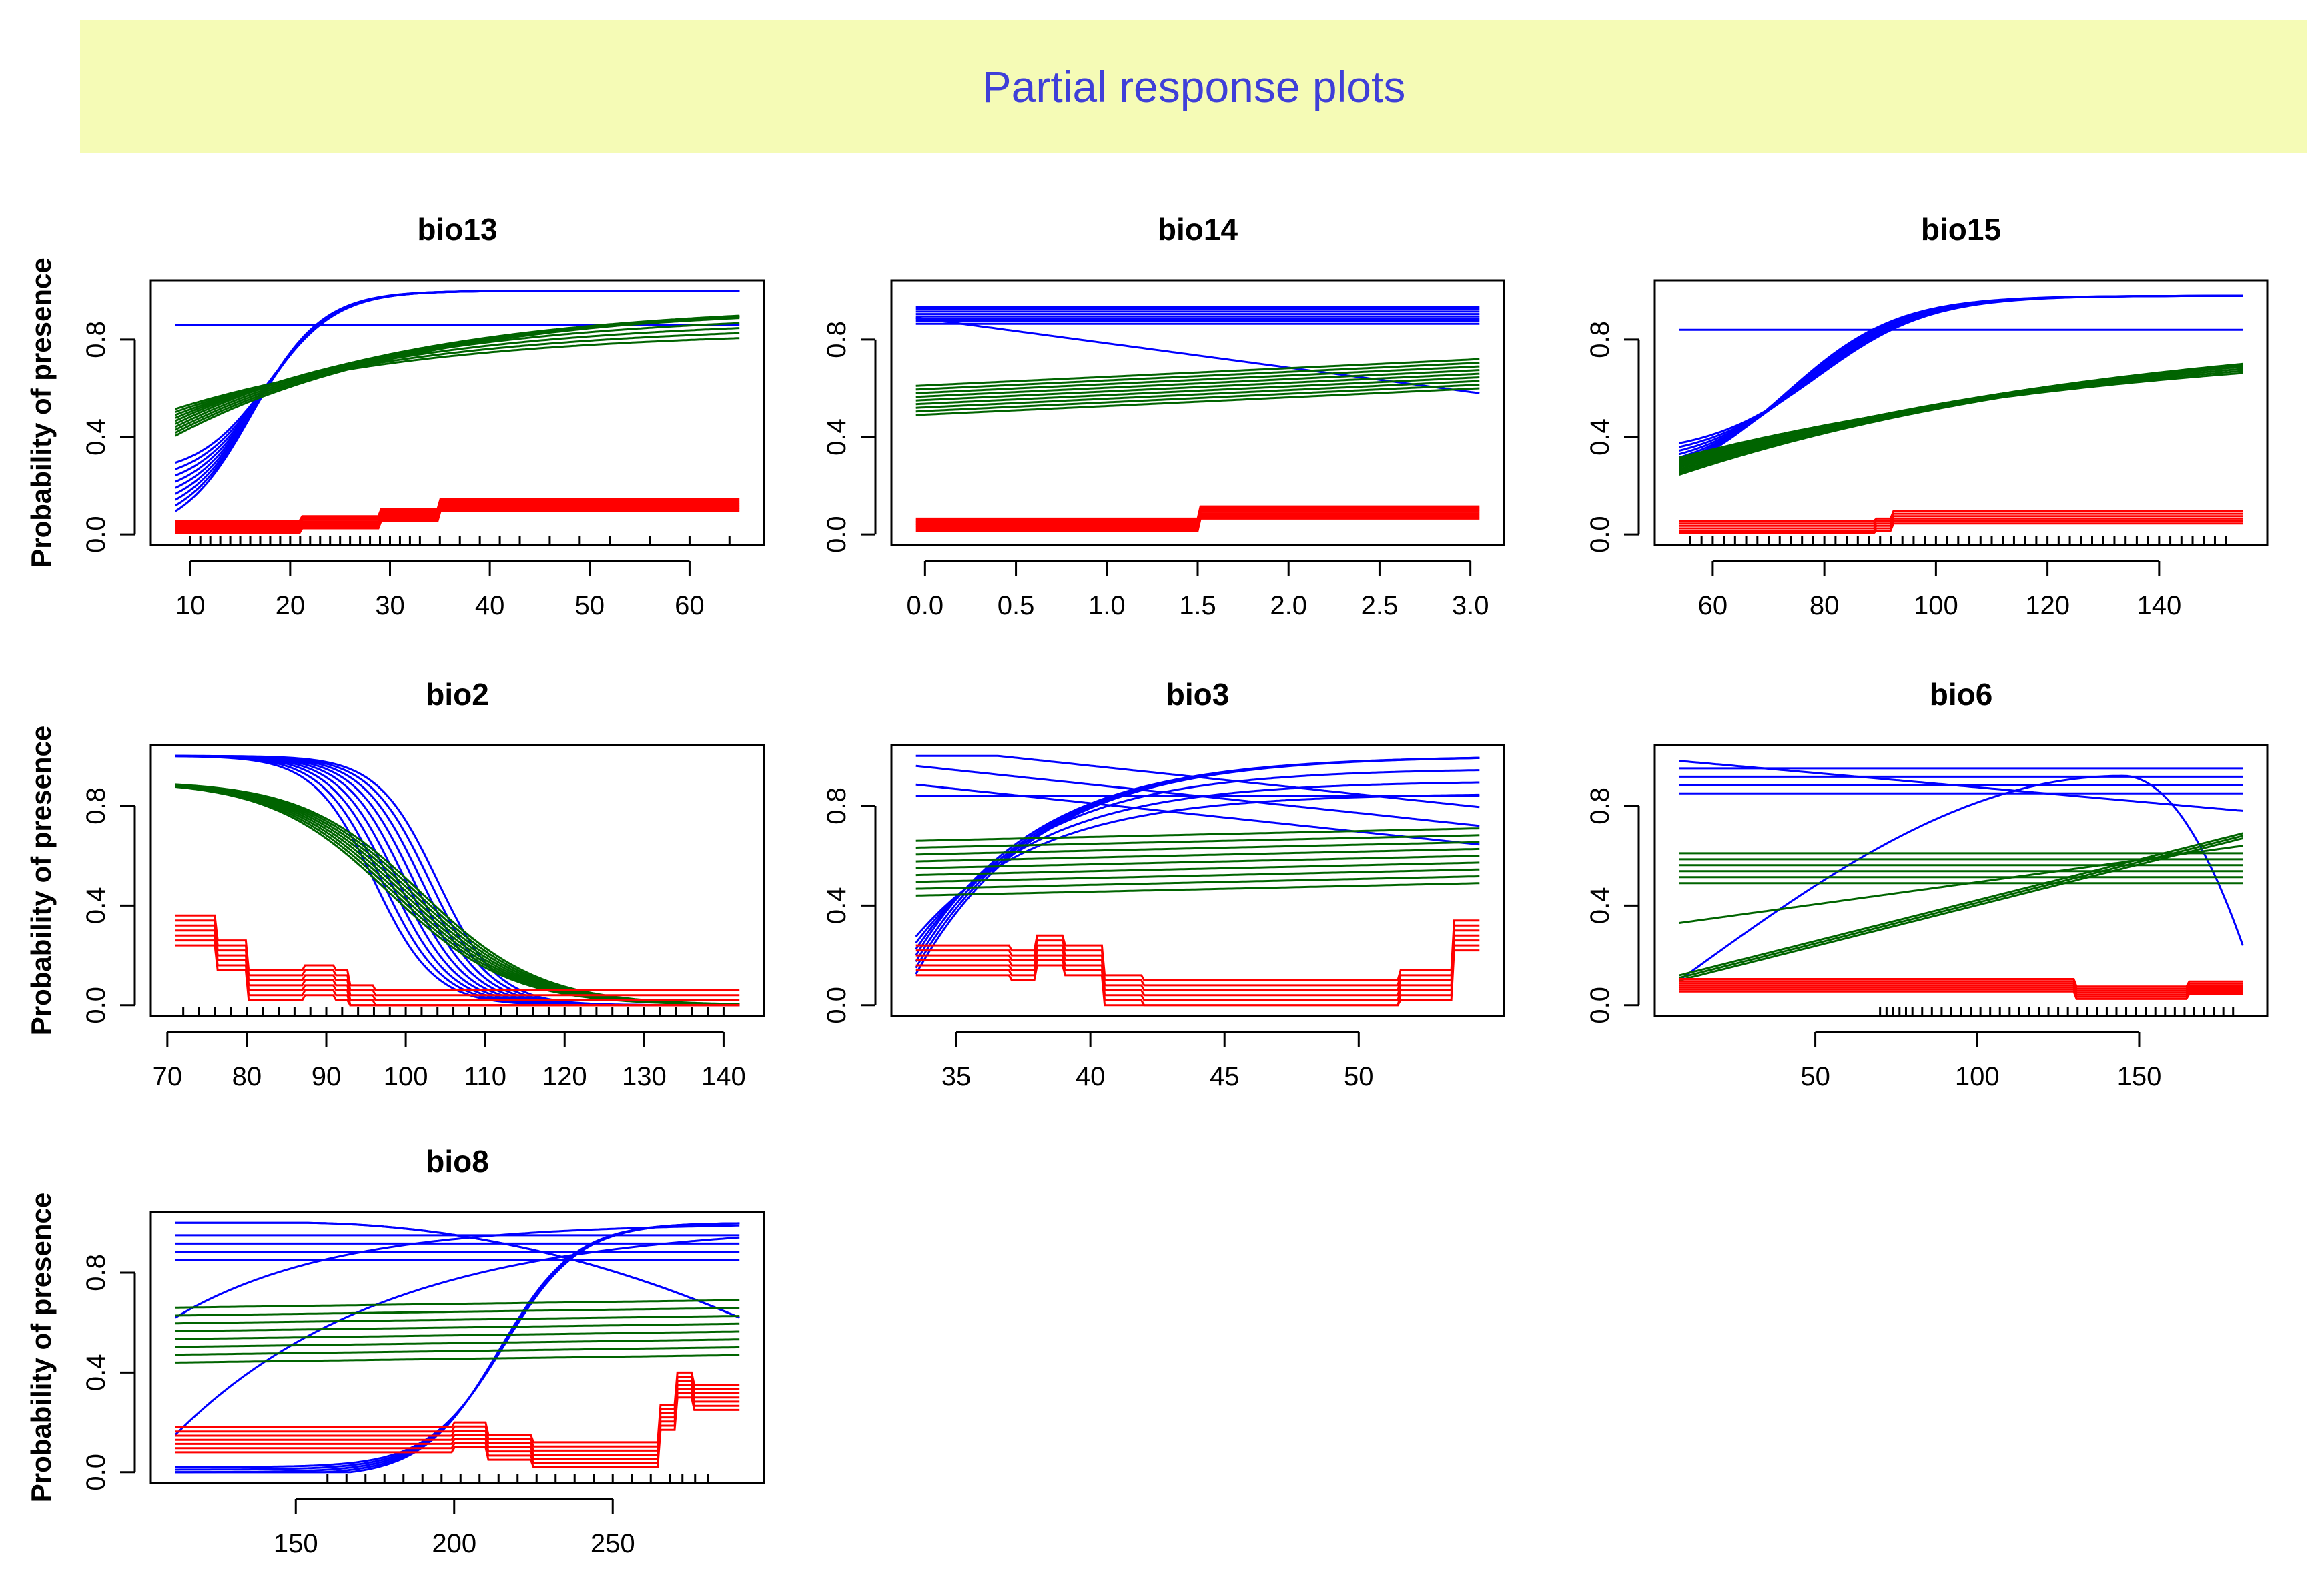  I want to click on x-tick-label: 200, so click(454, 1543).